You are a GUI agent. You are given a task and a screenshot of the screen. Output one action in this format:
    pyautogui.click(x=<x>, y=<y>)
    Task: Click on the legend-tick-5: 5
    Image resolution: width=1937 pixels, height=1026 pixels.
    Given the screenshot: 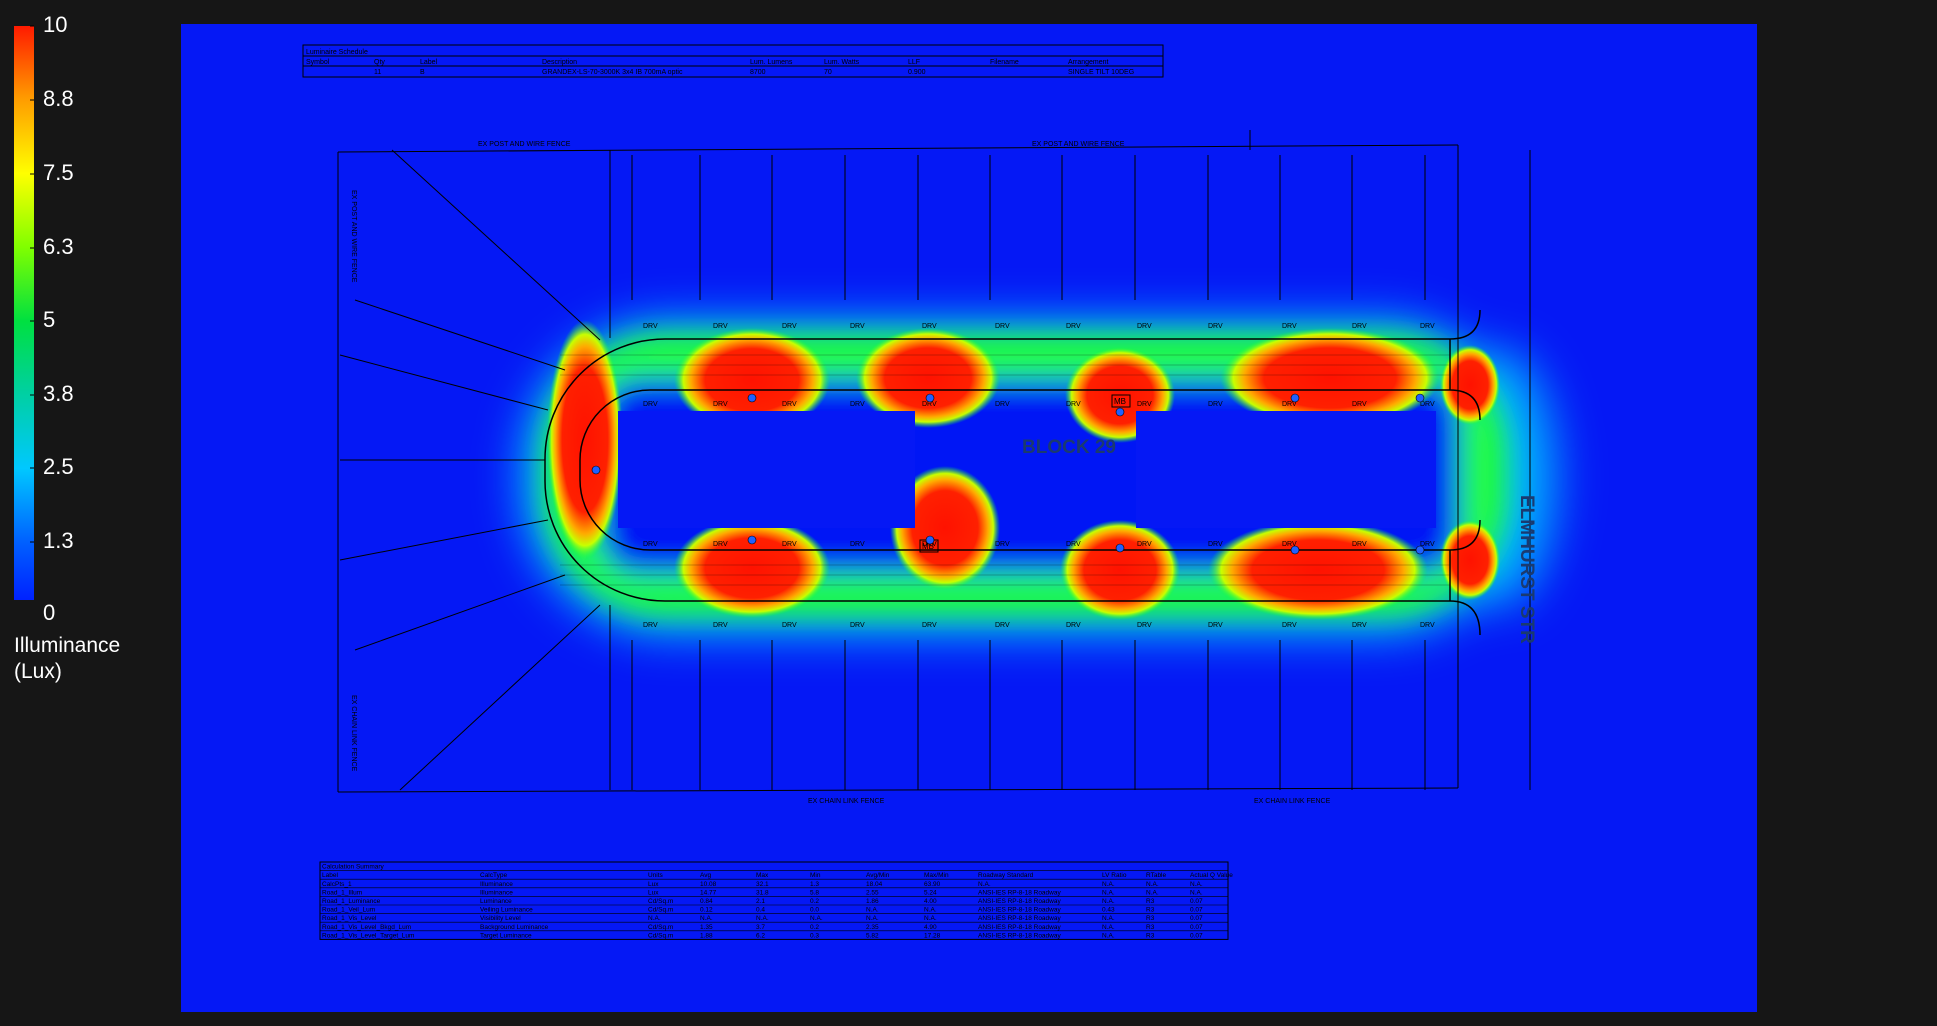 What is the action you would take?
    pyautogui.click(x=49, y=319)
    